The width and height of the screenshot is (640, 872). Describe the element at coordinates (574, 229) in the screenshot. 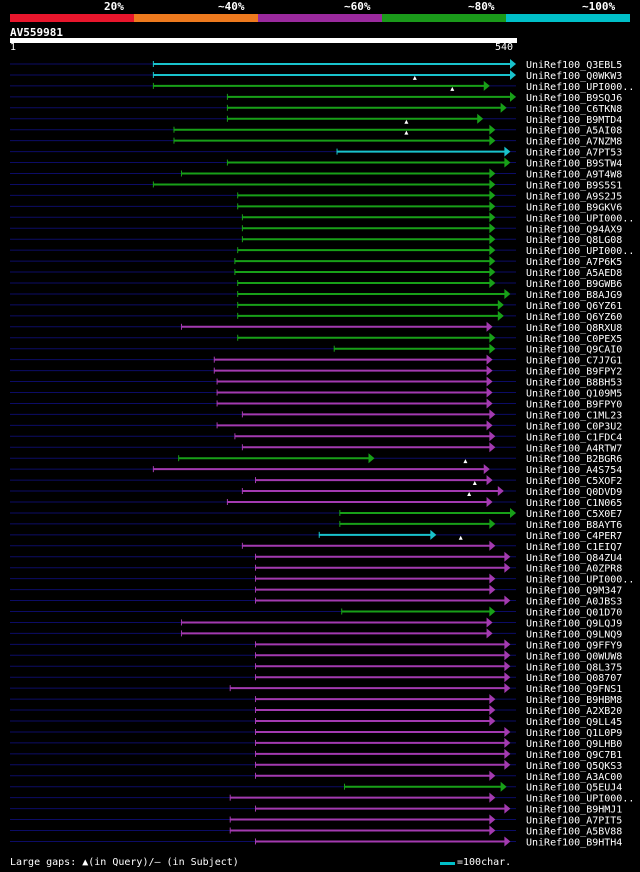

I see `hit-label: UniRef100_Q94AX9` at that location.